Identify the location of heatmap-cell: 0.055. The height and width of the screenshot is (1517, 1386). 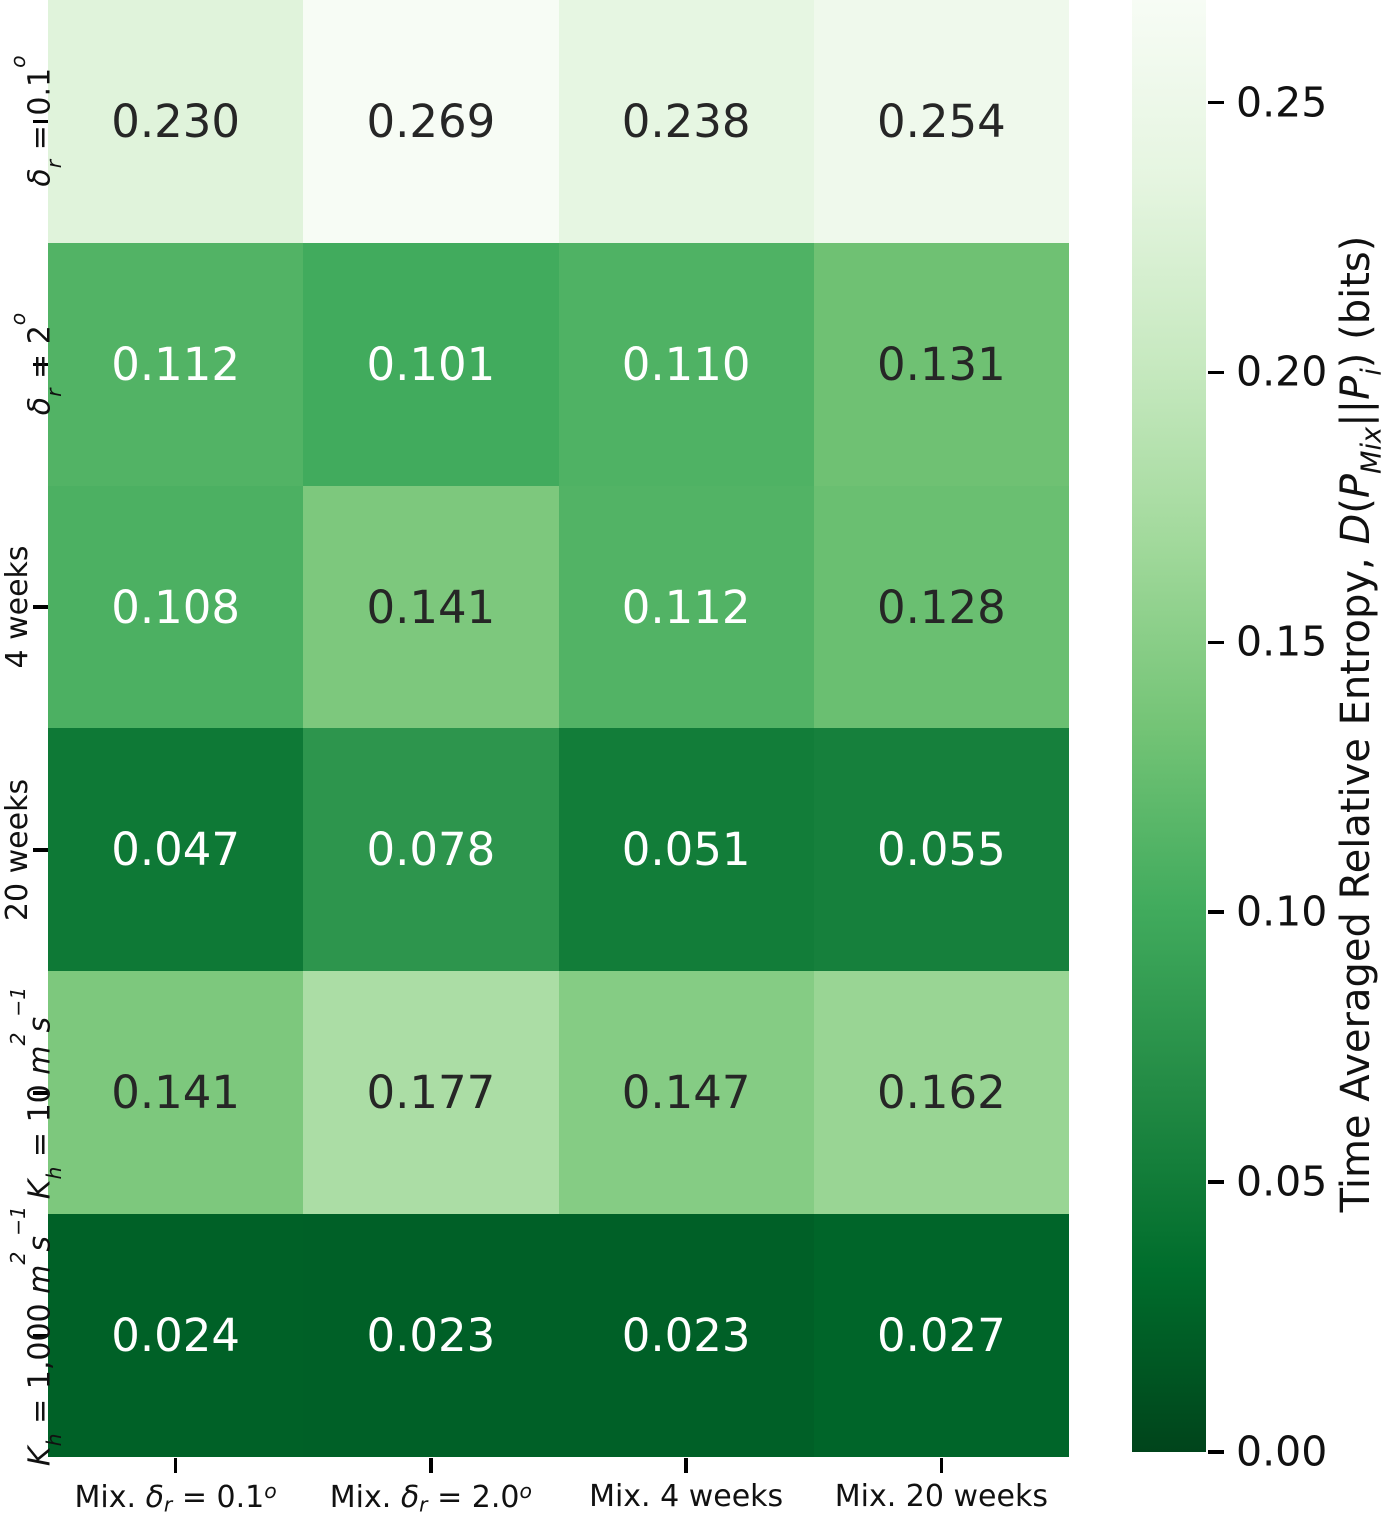
(941, 850).